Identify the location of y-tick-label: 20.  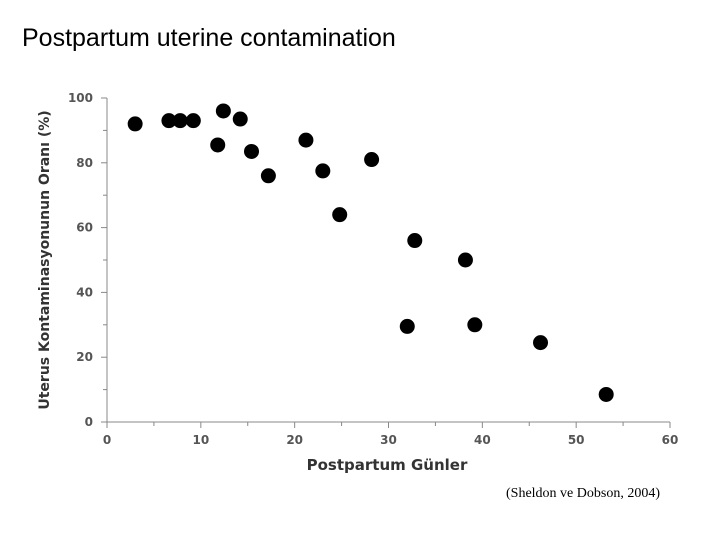
(84, 357).